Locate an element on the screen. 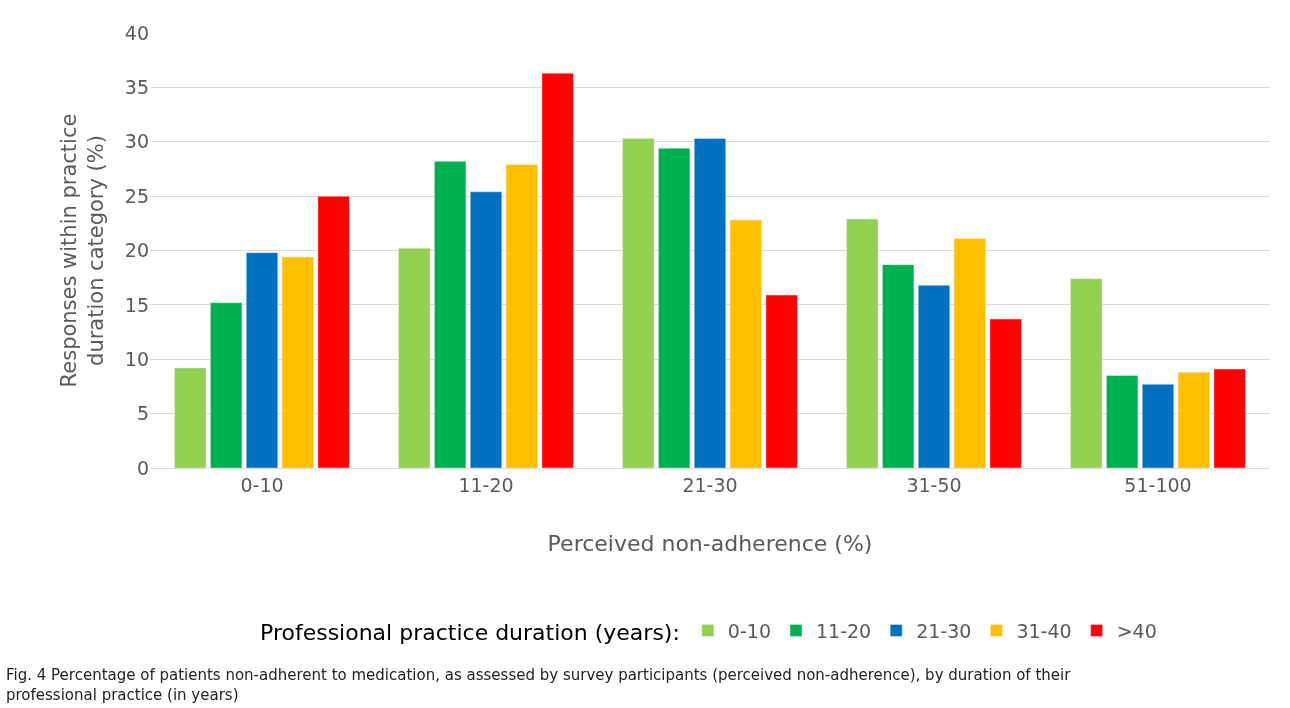 The height and width of the screenshot is (708, 1290). legend-label: 21-30 is located at coordinates (944, 630).